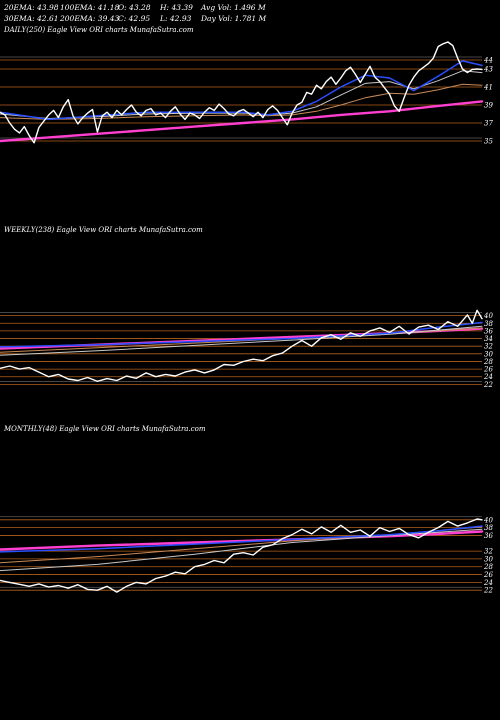 The image size is (500, 720). I want to click on y-tick-label: 39, so click(488, 106).